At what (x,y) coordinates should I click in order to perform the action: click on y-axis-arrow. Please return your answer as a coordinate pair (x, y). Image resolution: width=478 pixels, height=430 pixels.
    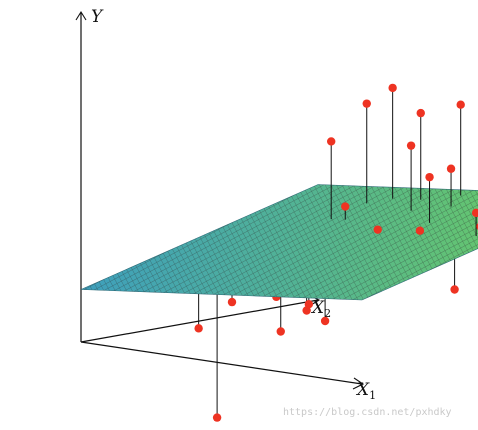
    Looking at the image, I should click on (81, 15).